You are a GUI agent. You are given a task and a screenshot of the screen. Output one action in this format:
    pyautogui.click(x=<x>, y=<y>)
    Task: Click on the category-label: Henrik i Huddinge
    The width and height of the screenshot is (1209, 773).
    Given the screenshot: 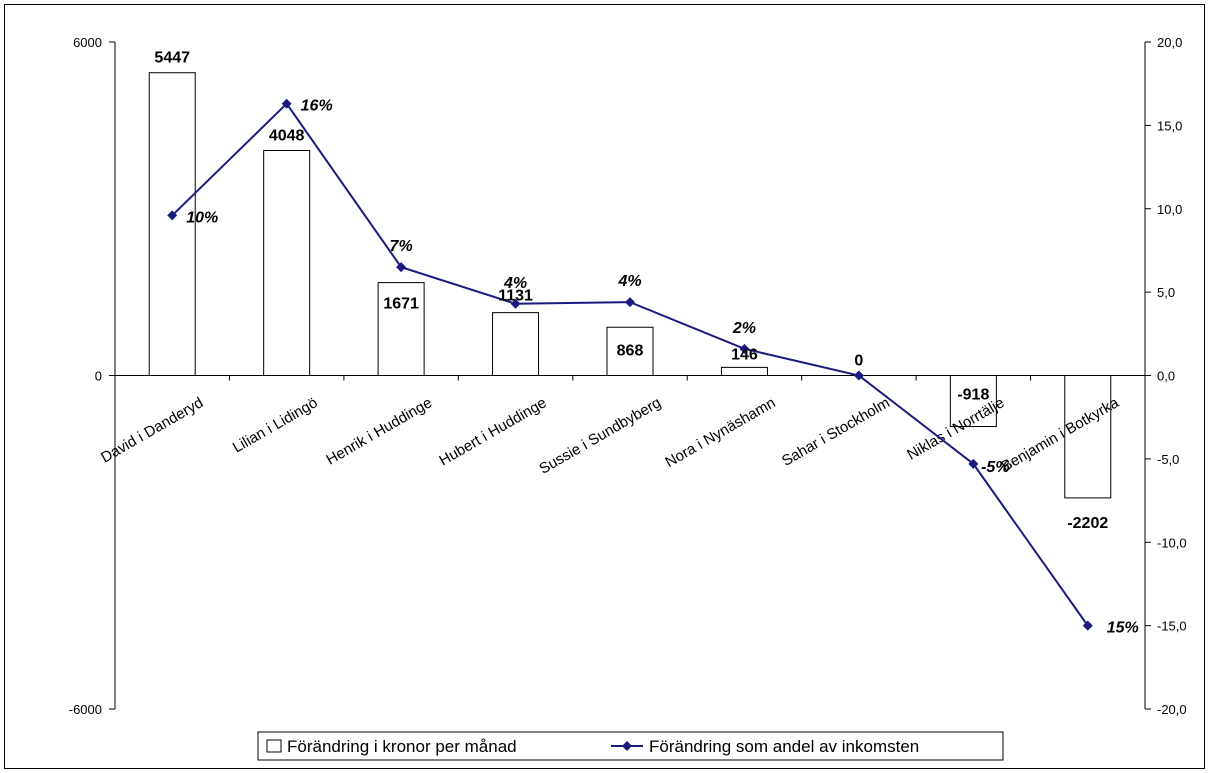 What is the action you would take?
    pyautogui.click(x=379, y=431)
    